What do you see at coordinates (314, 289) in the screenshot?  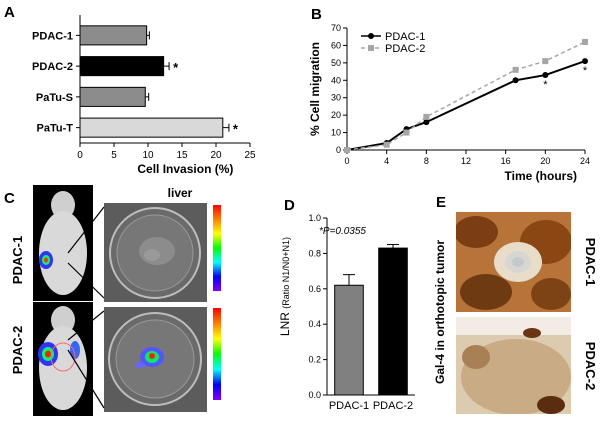 I see `y-tick-label: 0.6` at bounding box center [314, 289].